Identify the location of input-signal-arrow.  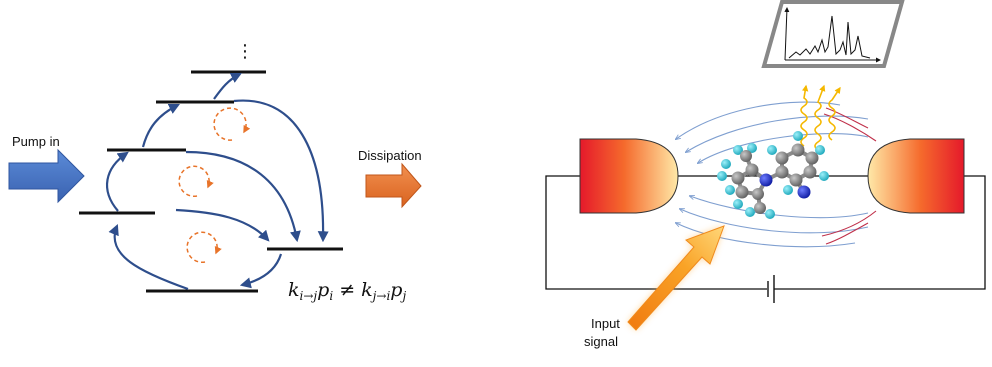
(676, 278).